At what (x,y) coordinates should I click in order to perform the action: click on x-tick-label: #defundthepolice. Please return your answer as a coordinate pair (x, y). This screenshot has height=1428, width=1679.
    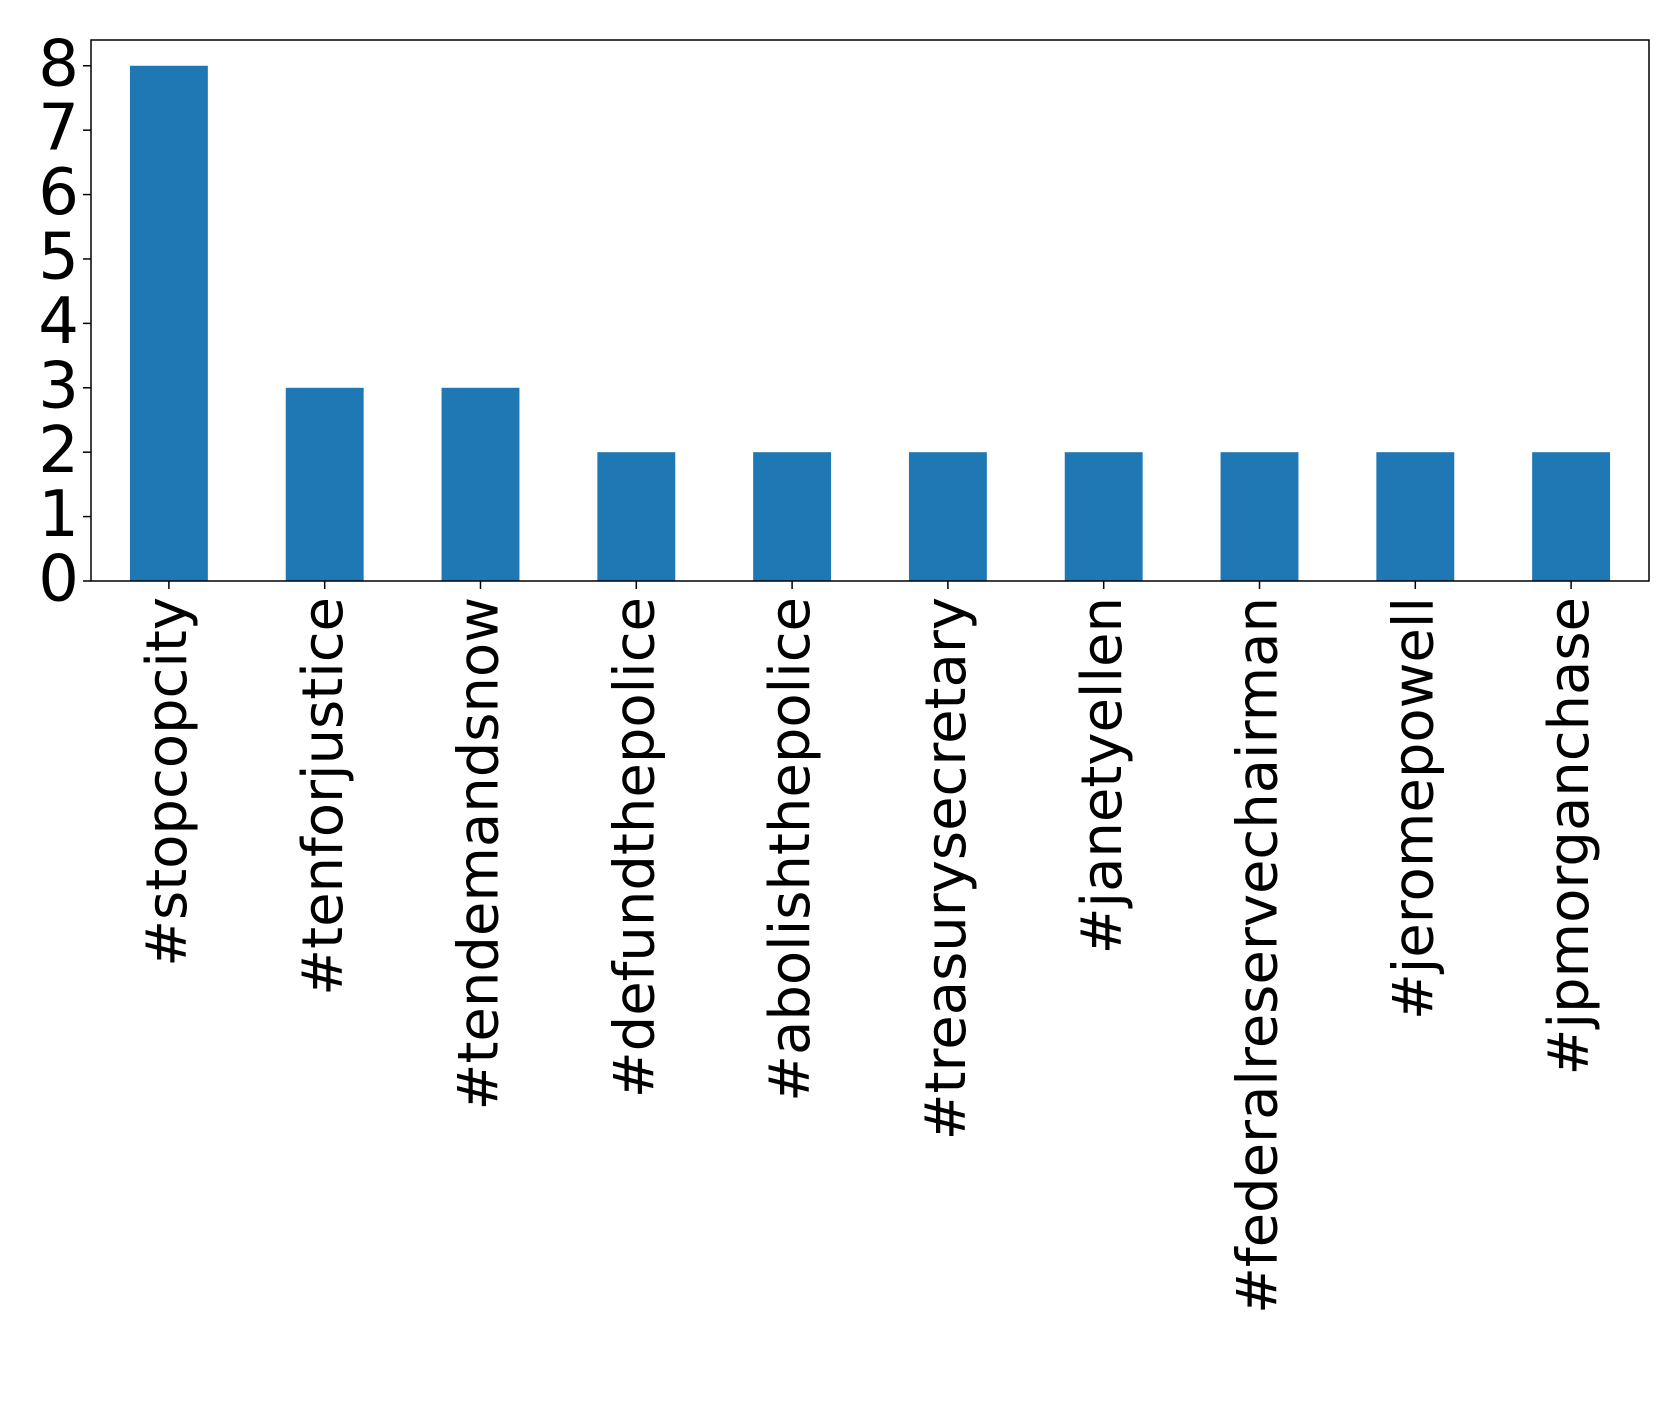
    Looking at the image, I should click on (634, 847).